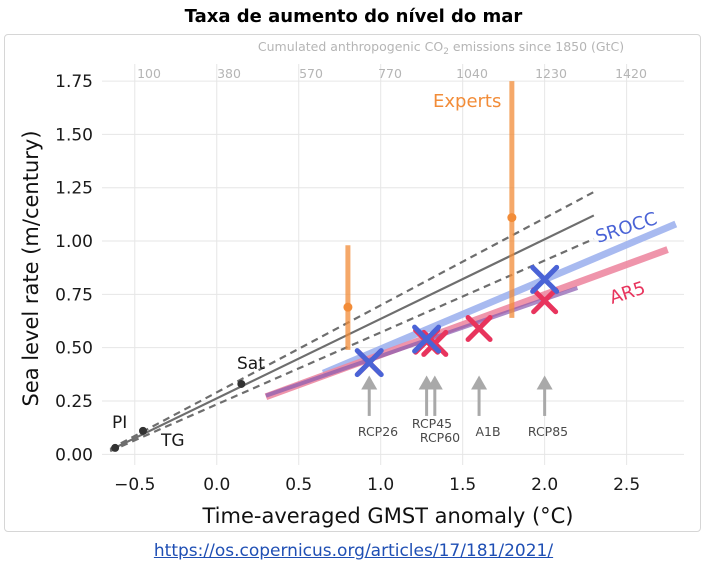  What do you see at coordinates (548, 431) in the screenshot?
I see `scenario-label: RCP85` at bounding box center [548, 431].